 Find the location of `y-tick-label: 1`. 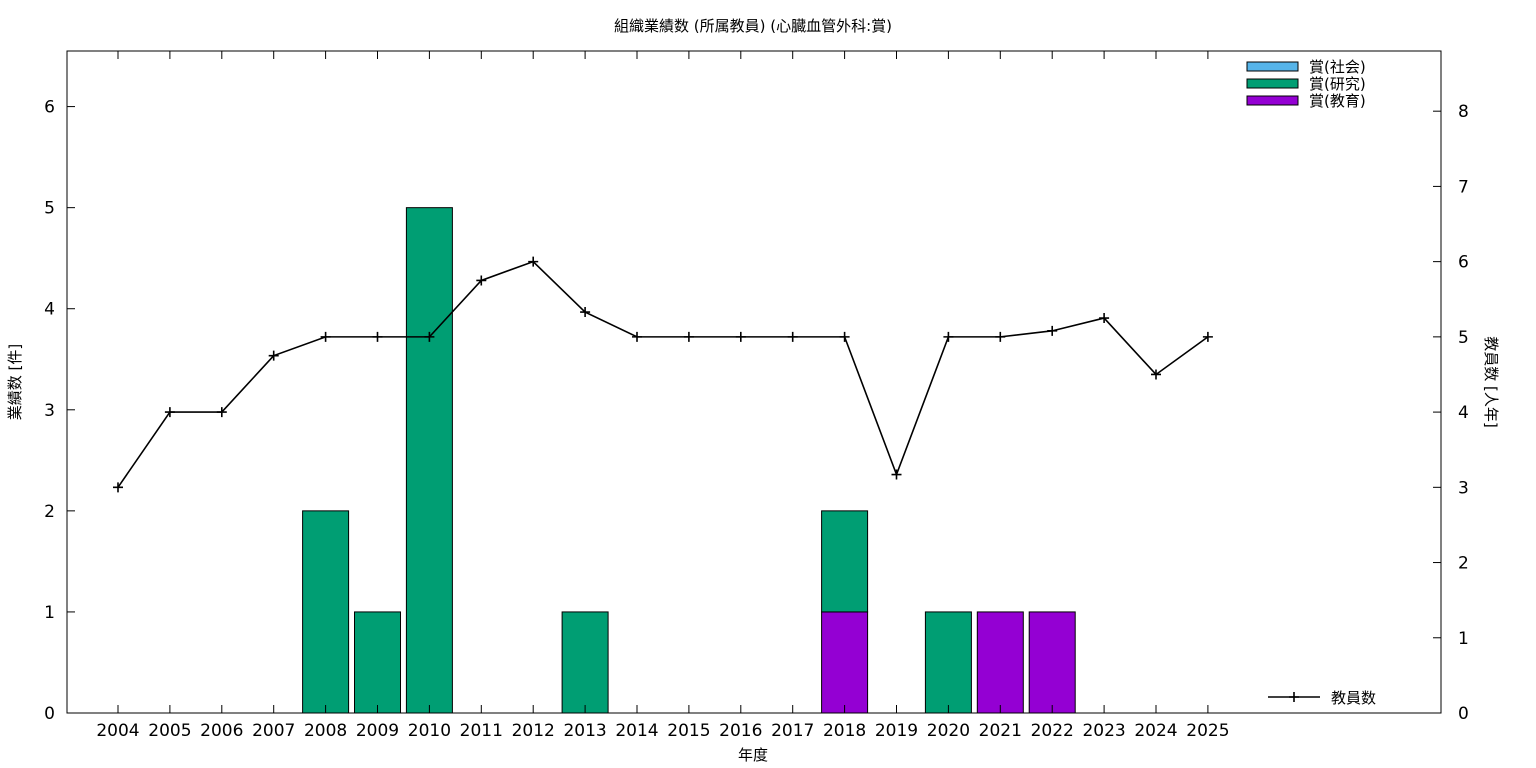

y-tick-label: 1 is located at coordinates (49, 613).